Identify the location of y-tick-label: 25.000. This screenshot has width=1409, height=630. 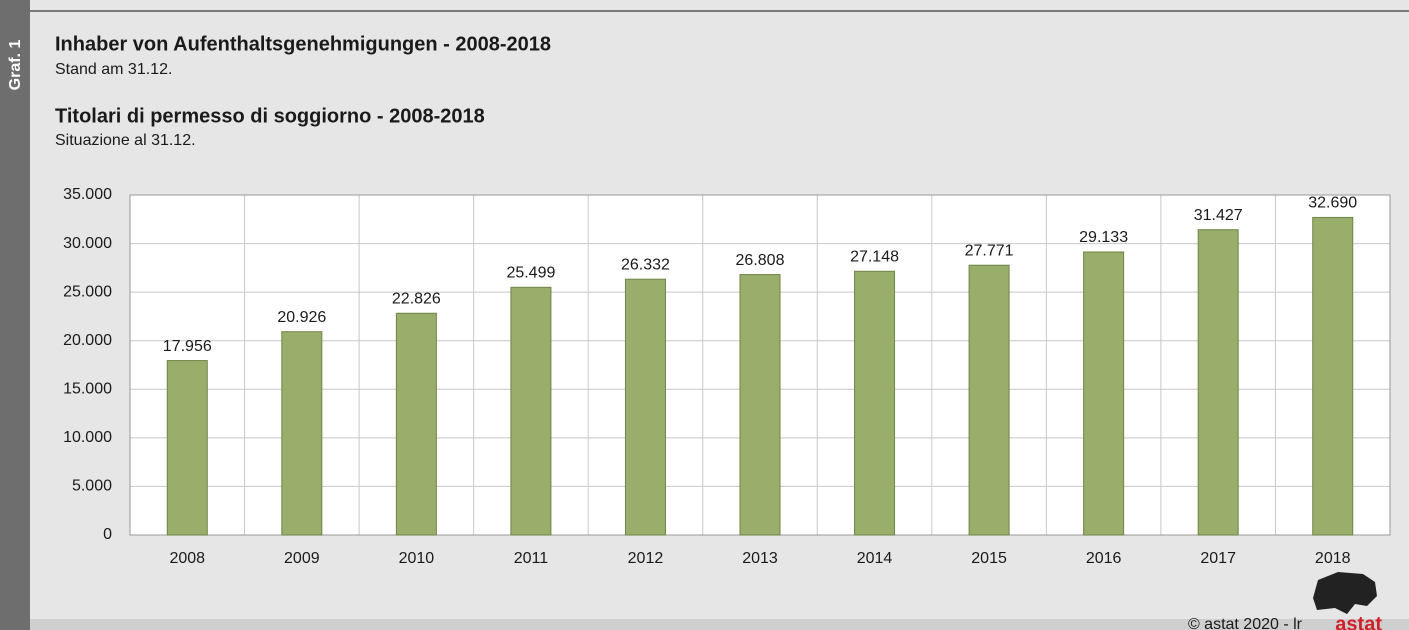
(87, 291).